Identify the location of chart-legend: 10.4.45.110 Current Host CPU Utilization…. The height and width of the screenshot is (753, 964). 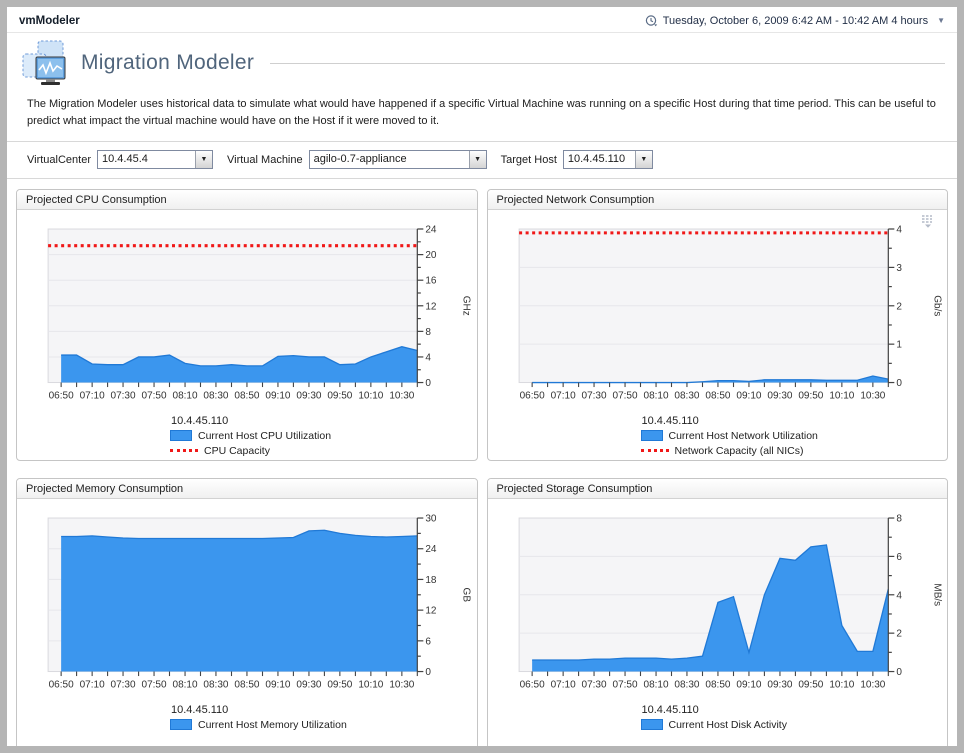
(322, 436).